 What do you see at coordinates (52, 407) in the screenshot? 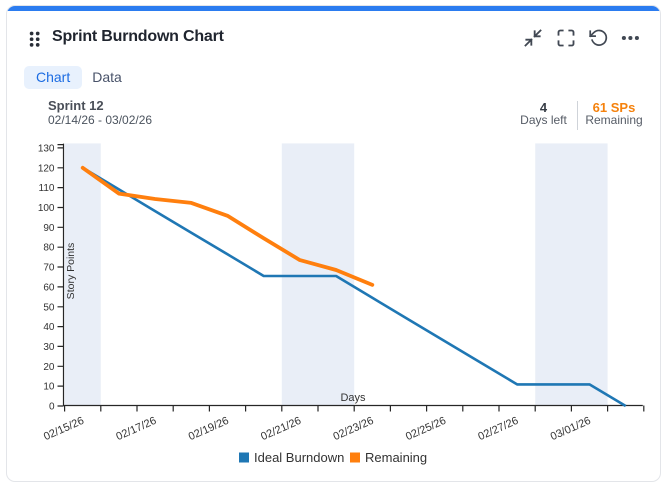
I see `svg-text: 0` at bounding box center [52, 407].